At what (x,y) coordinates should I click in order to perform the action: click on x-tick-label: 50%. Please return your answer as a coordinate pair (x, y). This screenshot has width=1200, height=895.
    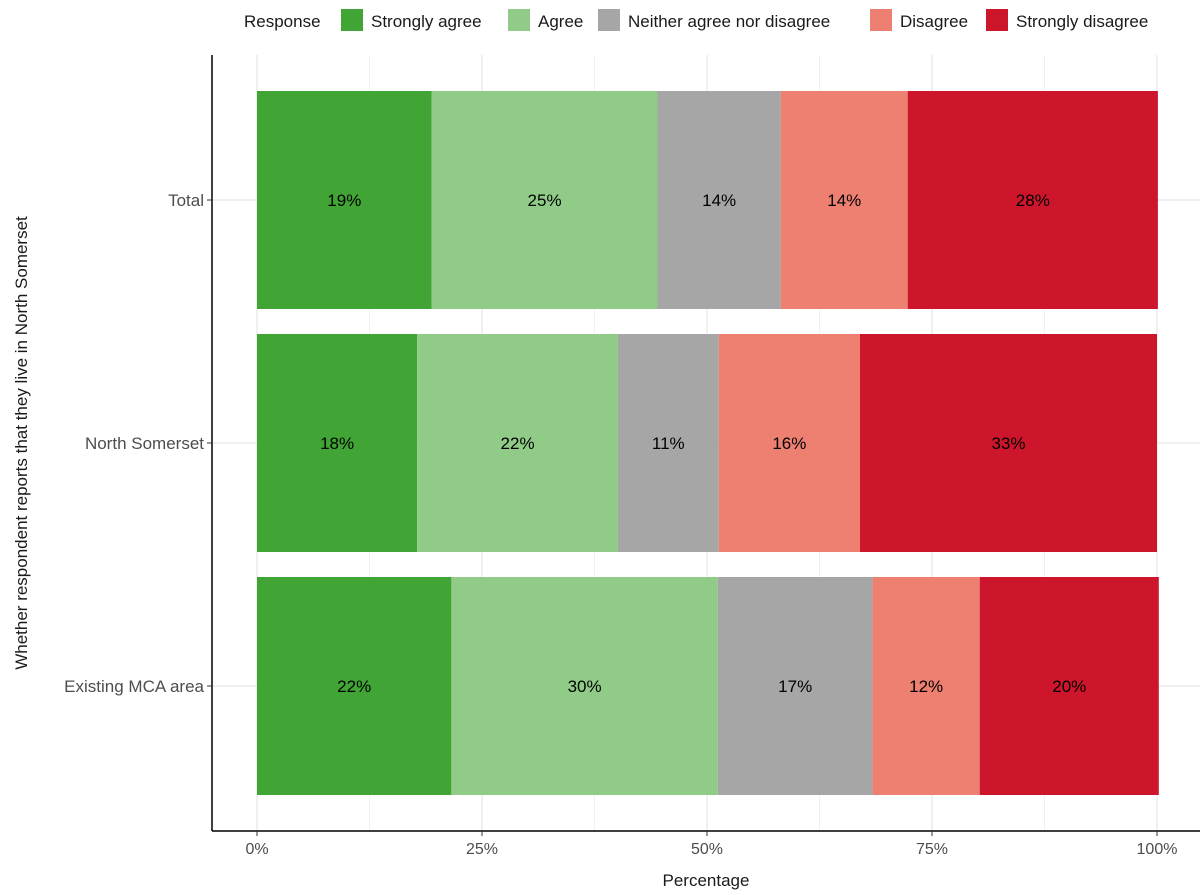
    Looking at the image, I should click on (707, 849).